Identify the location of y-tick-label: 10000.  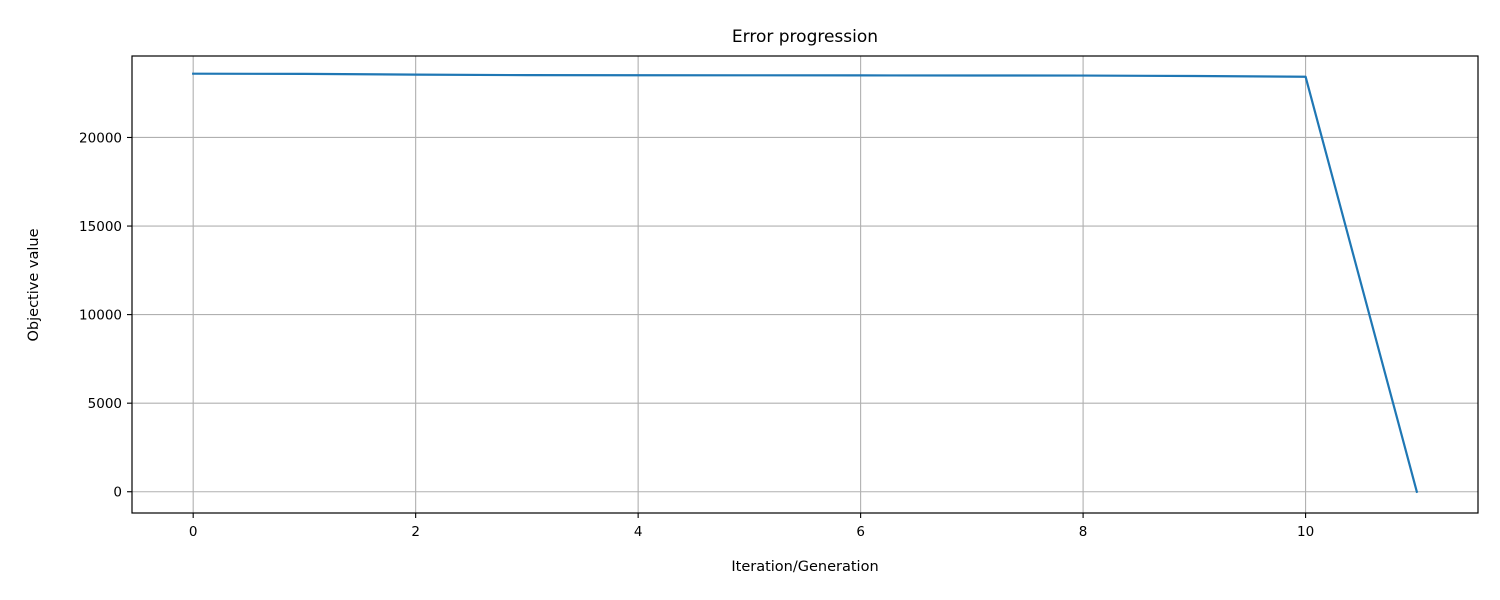
(100, 316).